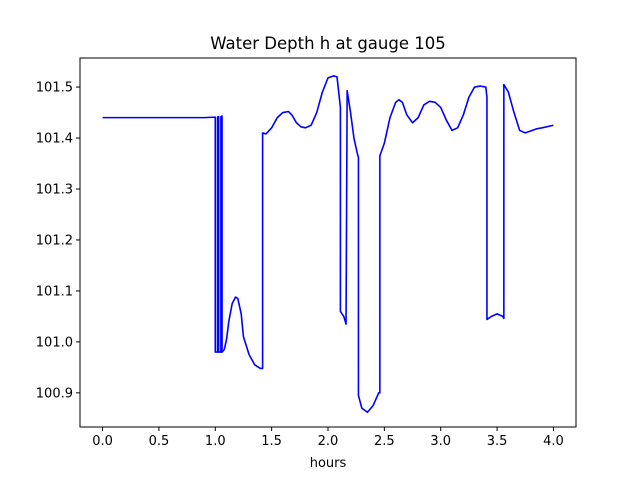  Describe the element at coordinates (271, 441) in the screenshot. I see `x-tick-label: 1.5` at that location.